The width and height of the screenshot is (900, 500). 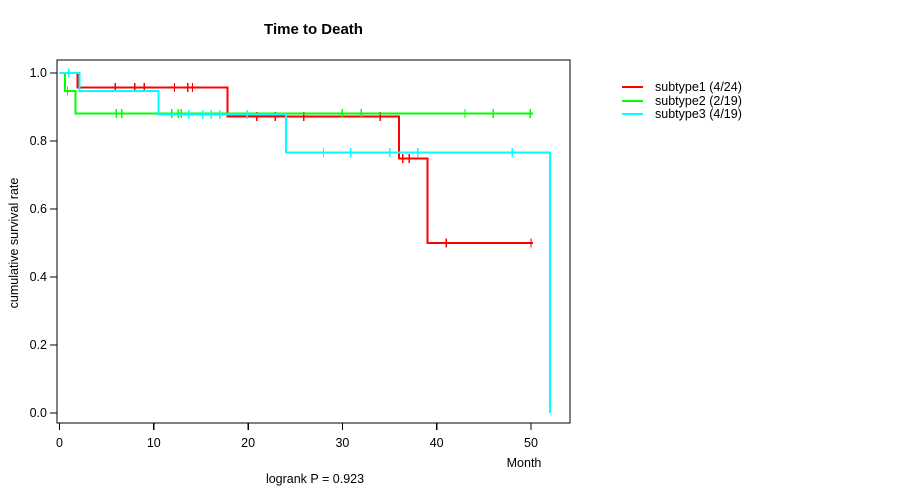 What do you see at coordinates (632, 87) in the screenshot?
I see `legend-line-subtype1` at bounding box center [632, 87].